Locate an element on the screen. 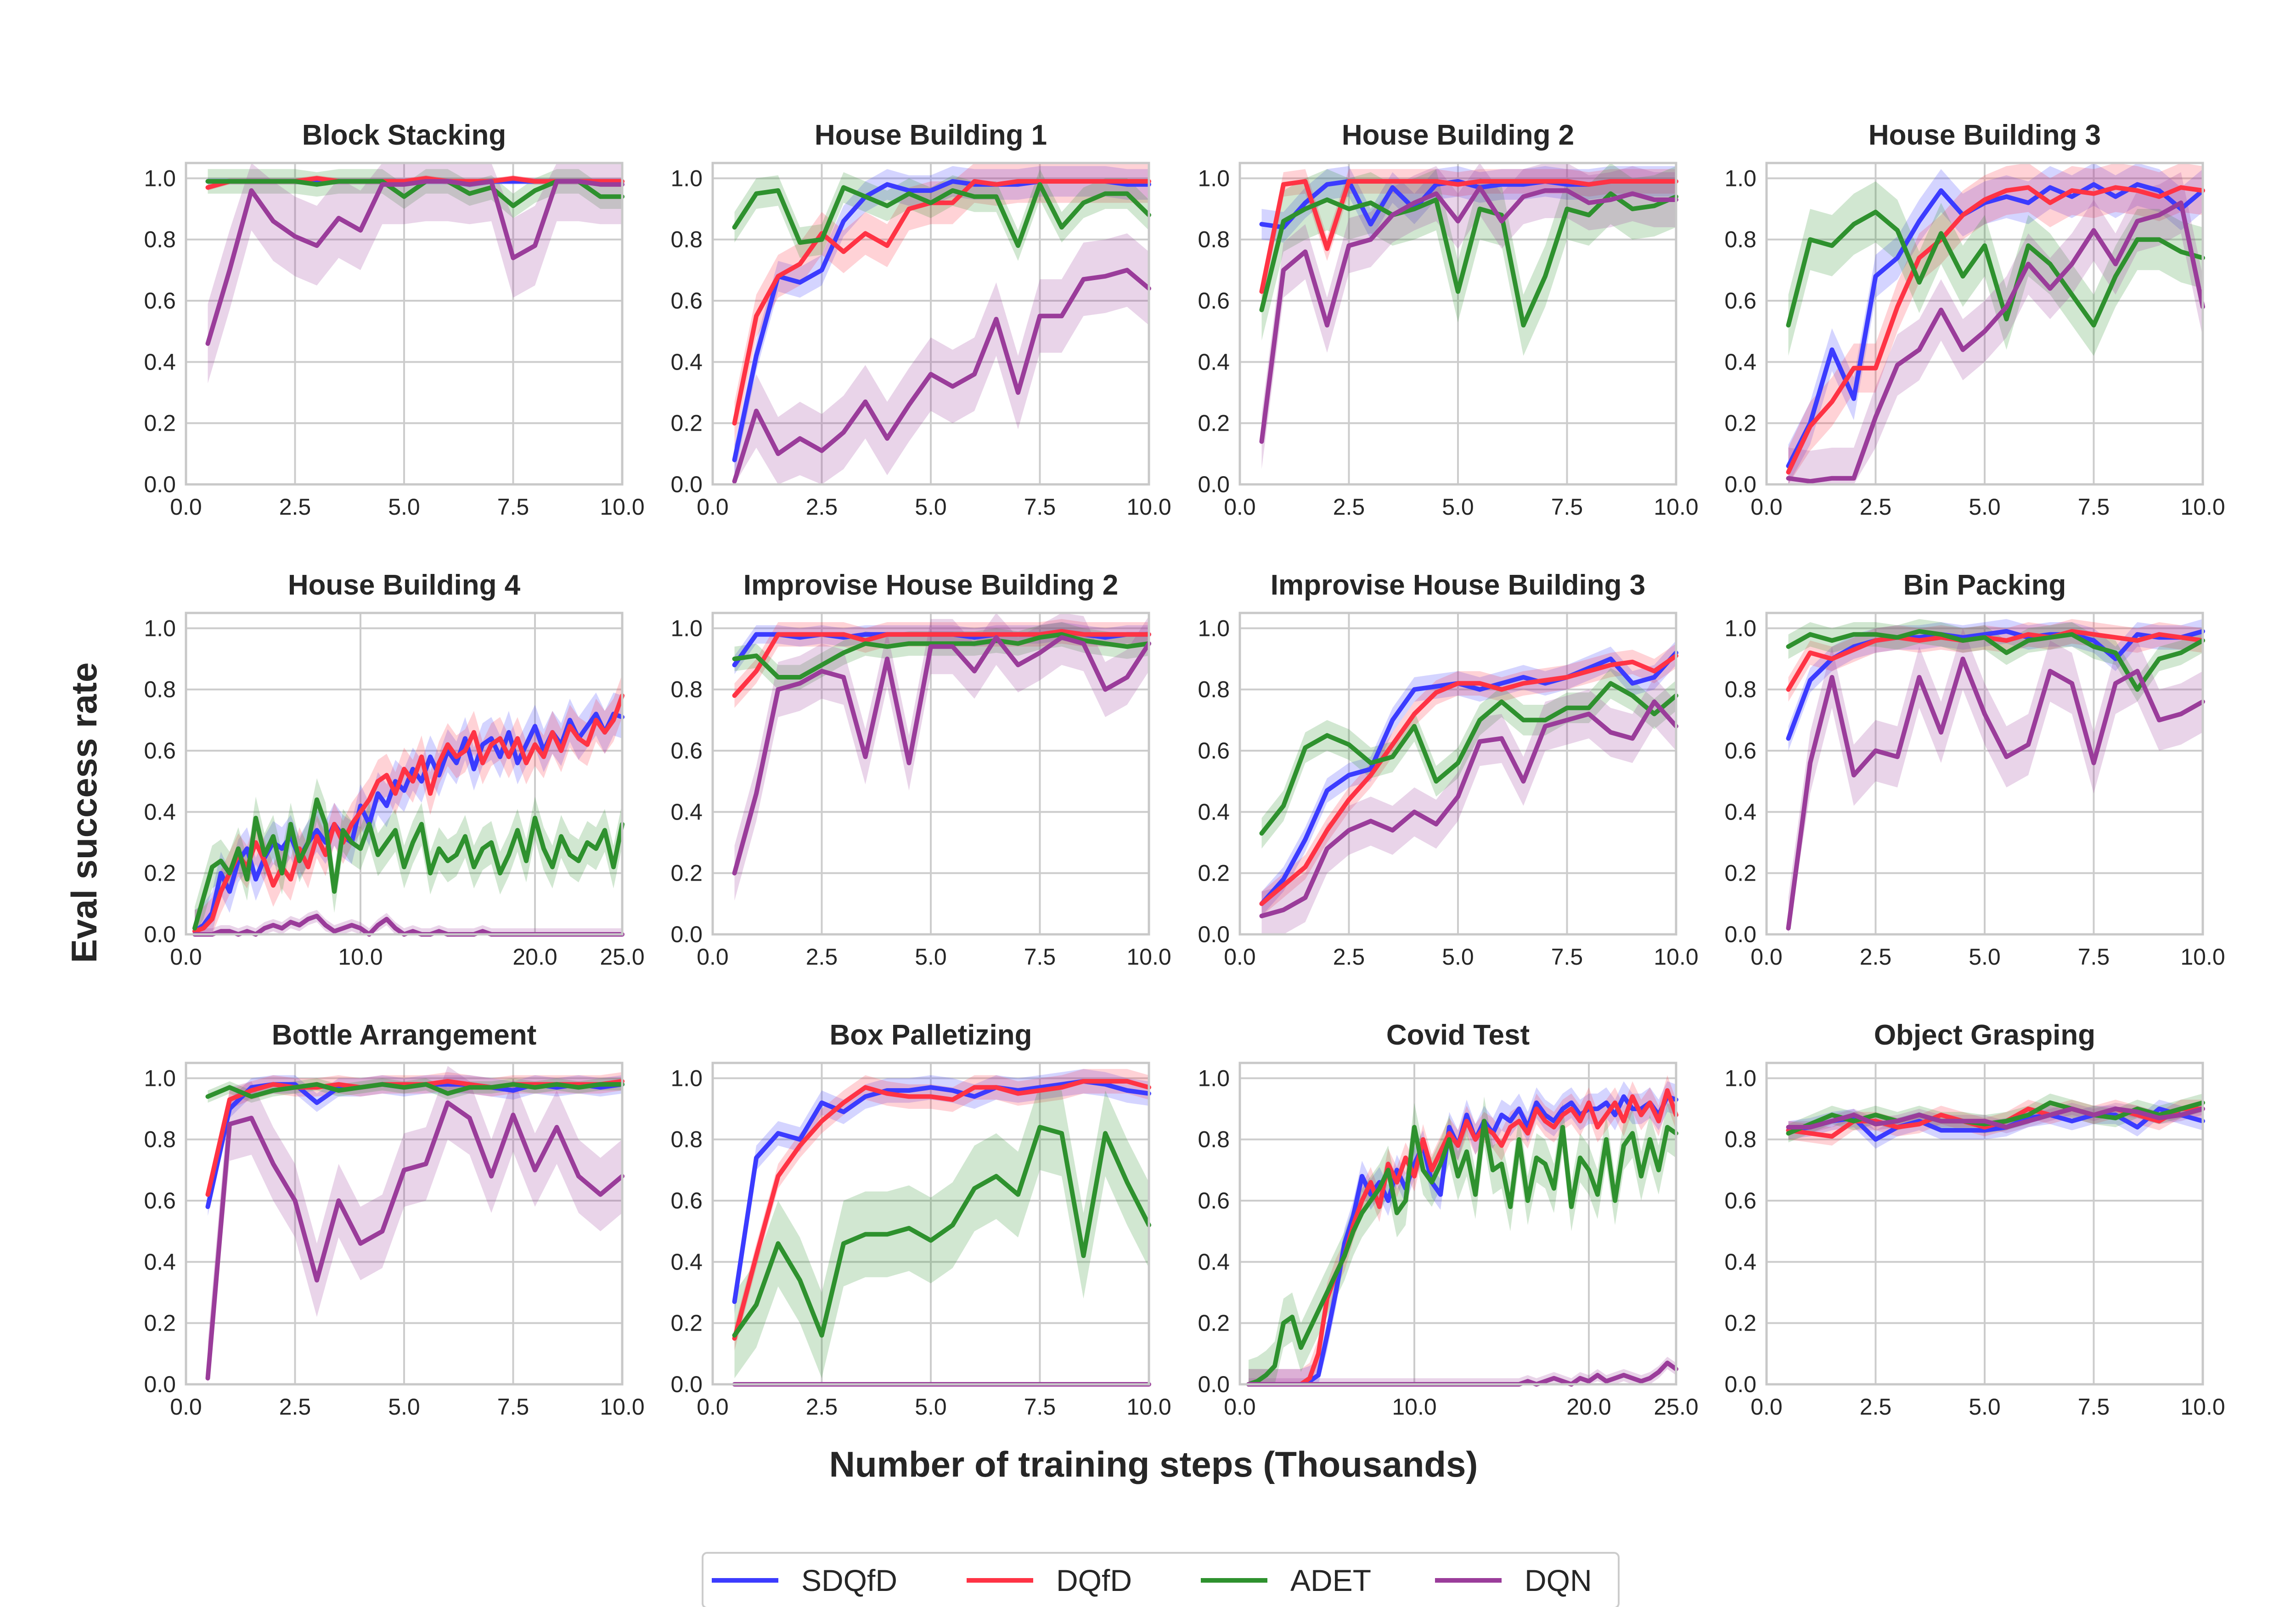 The width and height of the screenshot is (2296, 1607). series-line-sdqfd is located at coordinates (1995, 325).